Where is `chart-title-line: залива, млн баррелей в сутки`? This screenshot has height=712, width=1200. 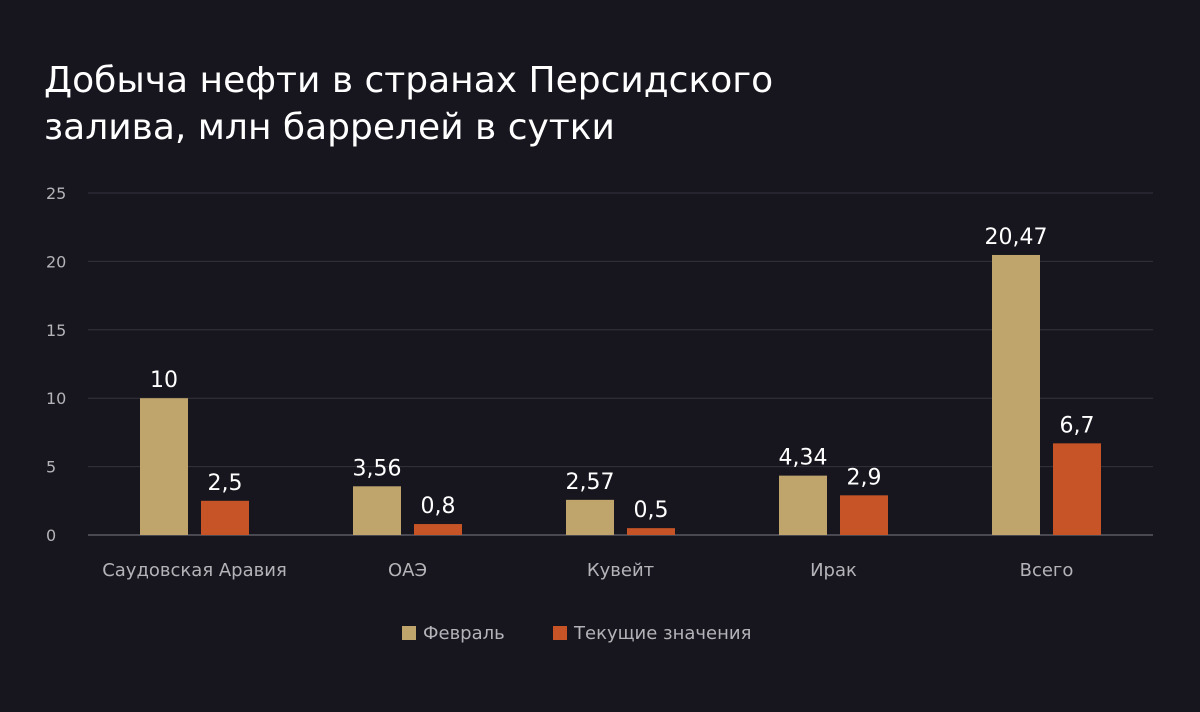
chart-title-line: залива, млн баррелей в сутки is located at coordinates (329, 127).